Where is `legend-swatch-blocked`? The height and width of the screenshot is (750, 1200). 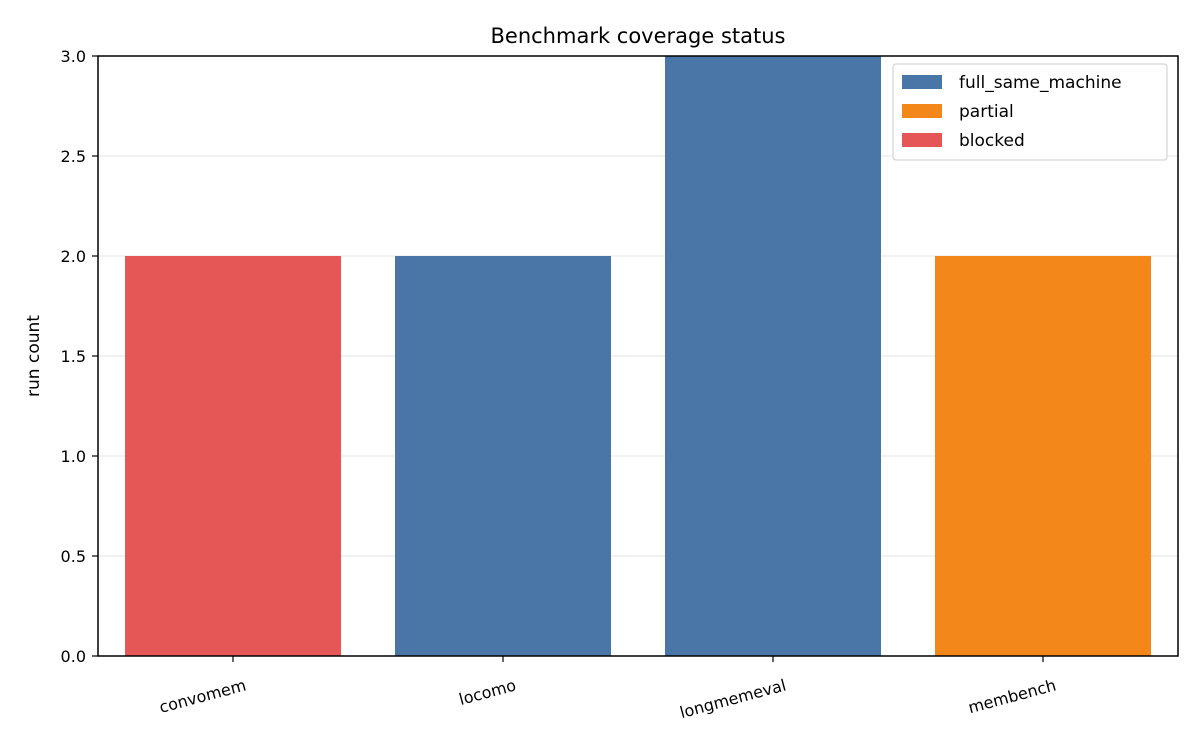
legend-swatch-blocked is located at coordinates (922, 140).